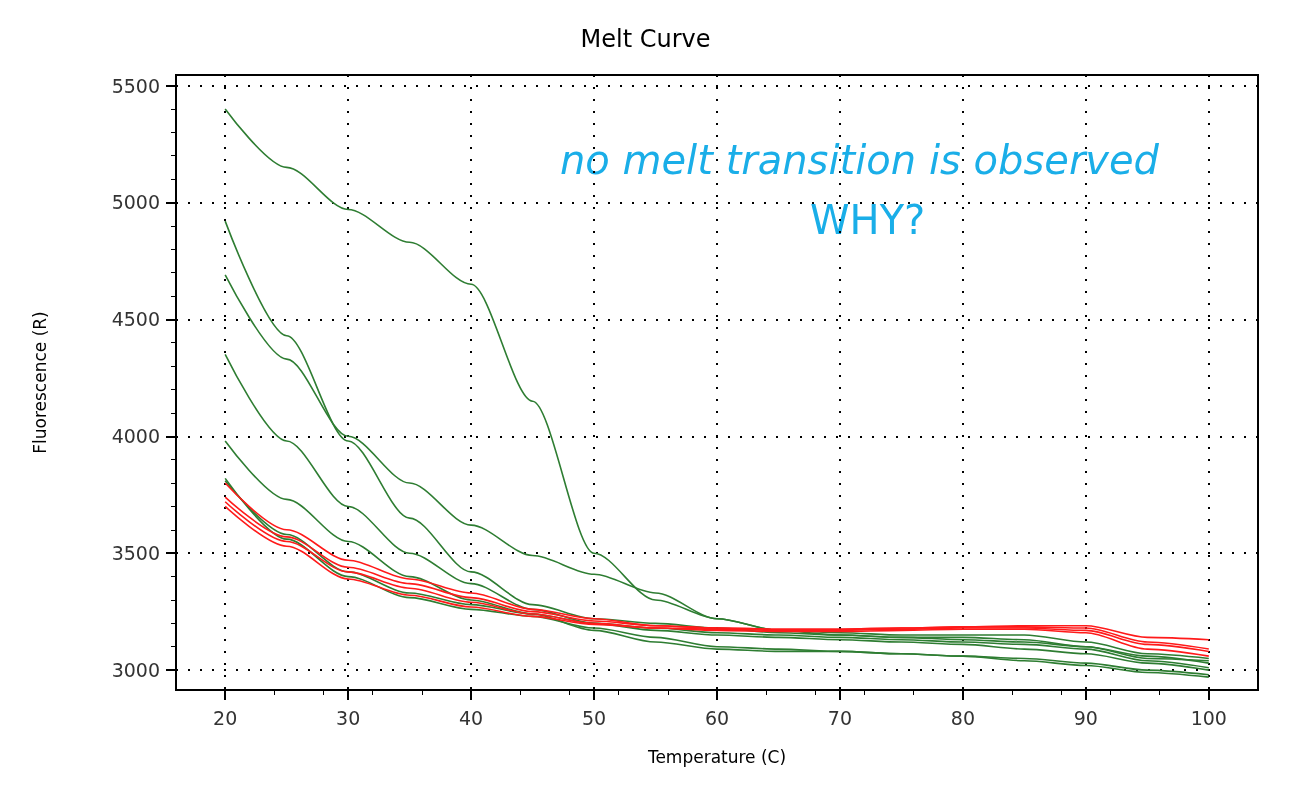 The height and width of the screenshot is (809, 1291). I want to click on x-tick-label: 70, so click(840, 717).